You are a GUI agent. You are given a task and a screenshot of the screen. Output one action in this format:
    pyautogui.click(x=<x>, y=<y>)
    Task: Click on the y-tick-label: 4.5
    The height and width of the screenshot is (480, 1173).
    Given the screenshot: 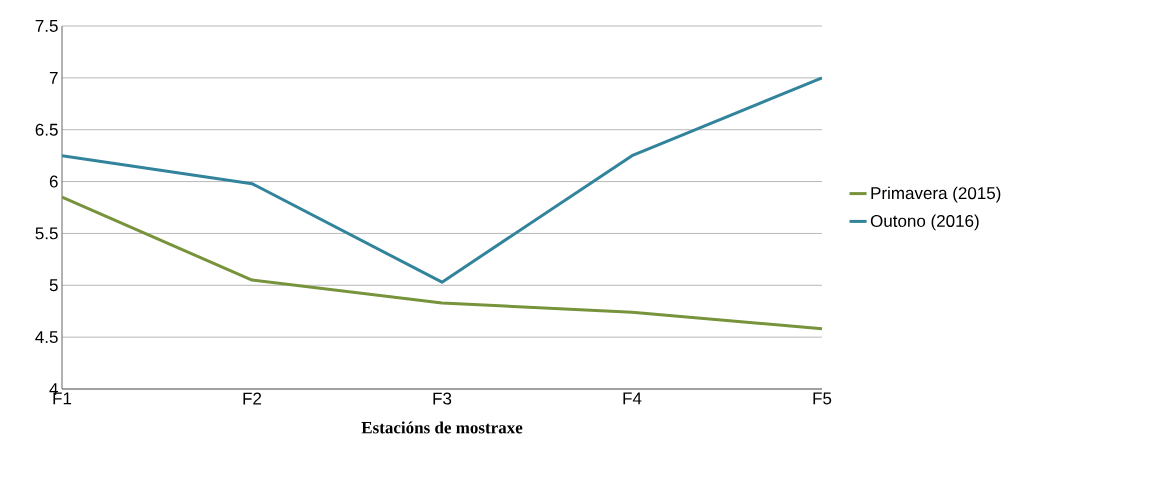 What is the action you would take?
    pyautogui.click(x=46, y=337)
    